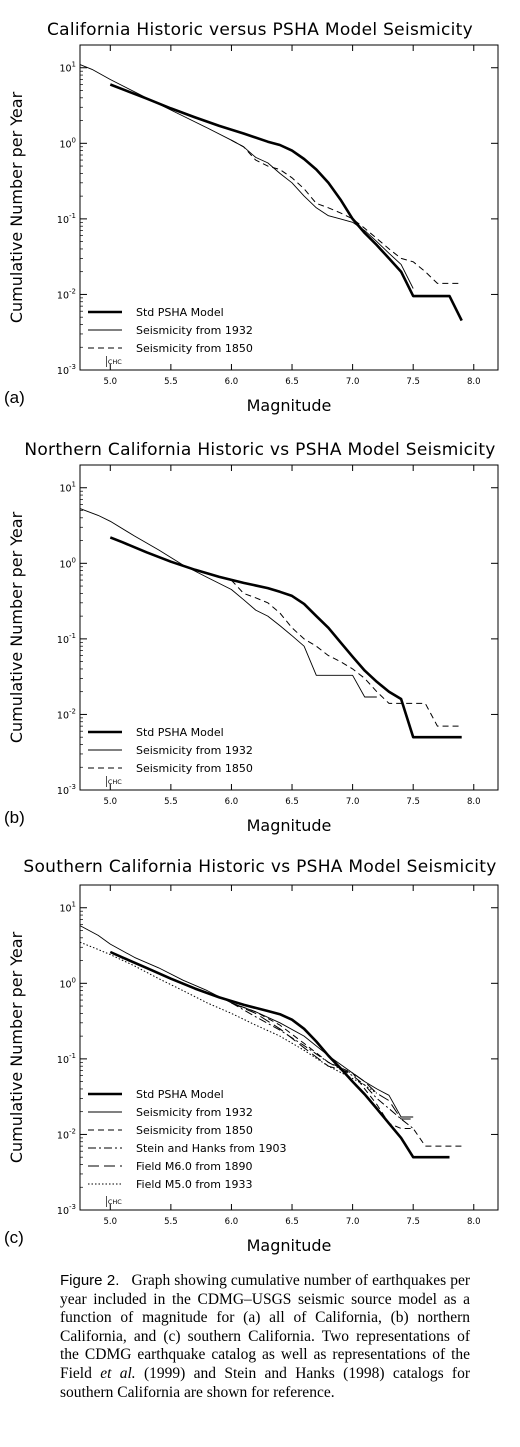 The width and height of the screenshot is (520, 1447). What do you see at coordinates (244, 1299) in the screenshot?
I see `caption-text: CDMG–USGS` at bounding box center [244, 1299].